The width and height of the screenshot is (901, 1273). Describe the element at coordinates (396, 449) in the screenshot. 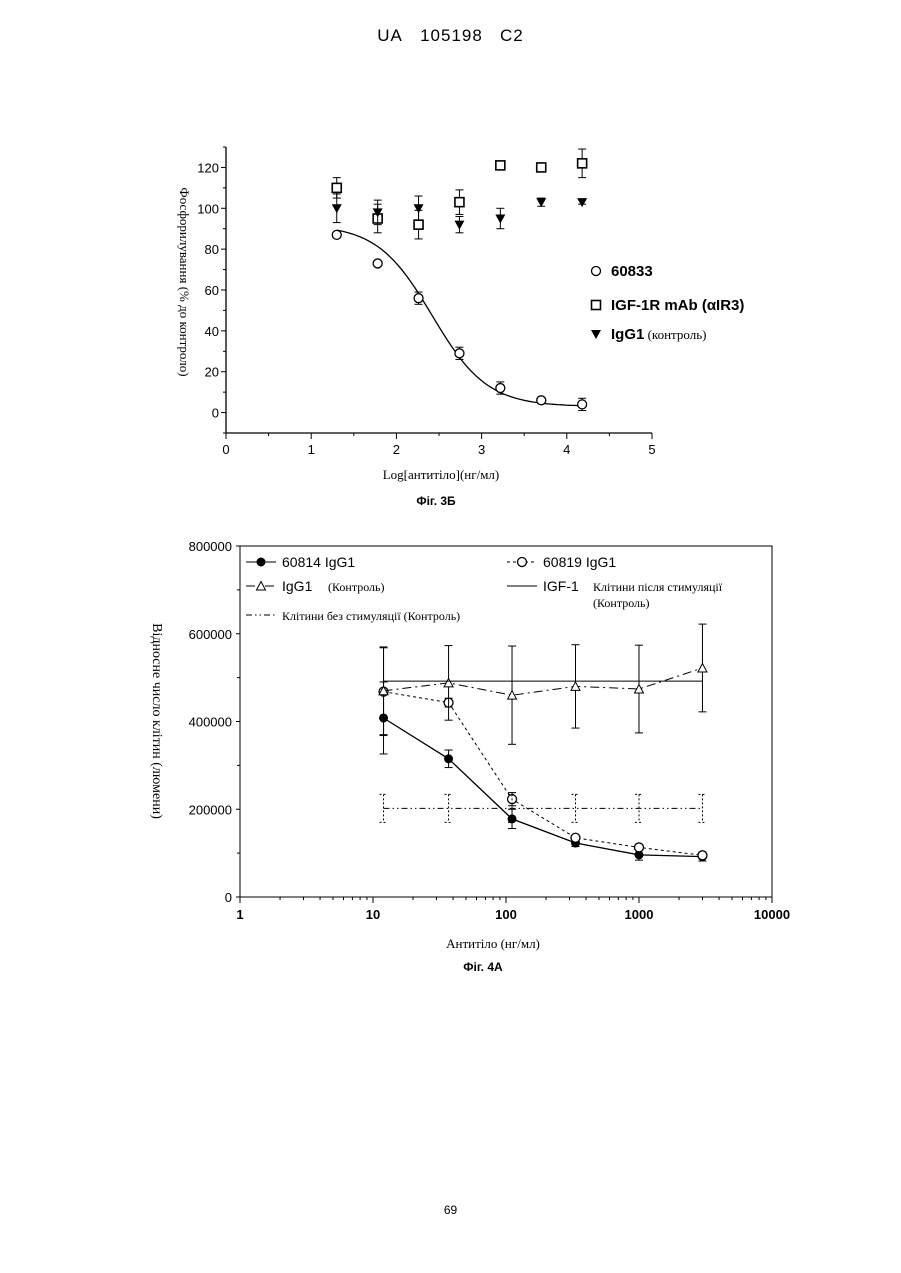

I see `x-tick-label: 2` at that location.